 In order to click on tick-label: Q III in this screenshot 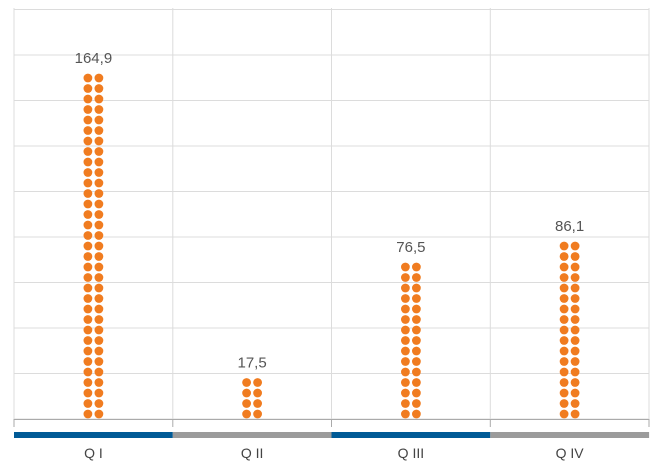, I will do `click(411, 453)`.